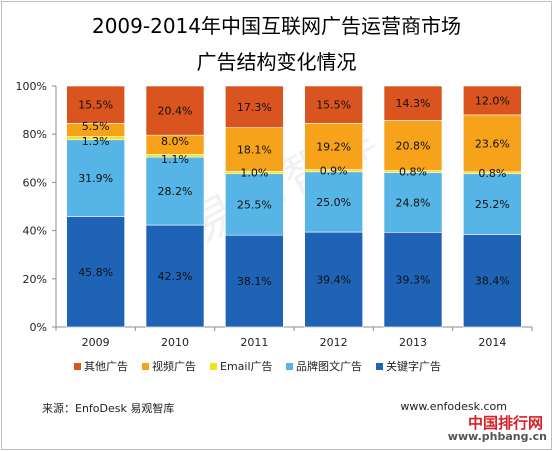 This screenshot has width=553, height=451. I want to click on data-label: 1.1%, so click(175, 159).